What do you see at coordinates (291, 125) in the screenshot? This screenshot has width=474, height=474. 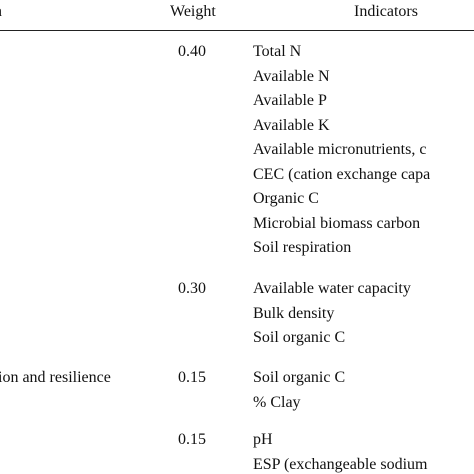 I see `indicator-item: Available K` at bounding box center [291, 125].